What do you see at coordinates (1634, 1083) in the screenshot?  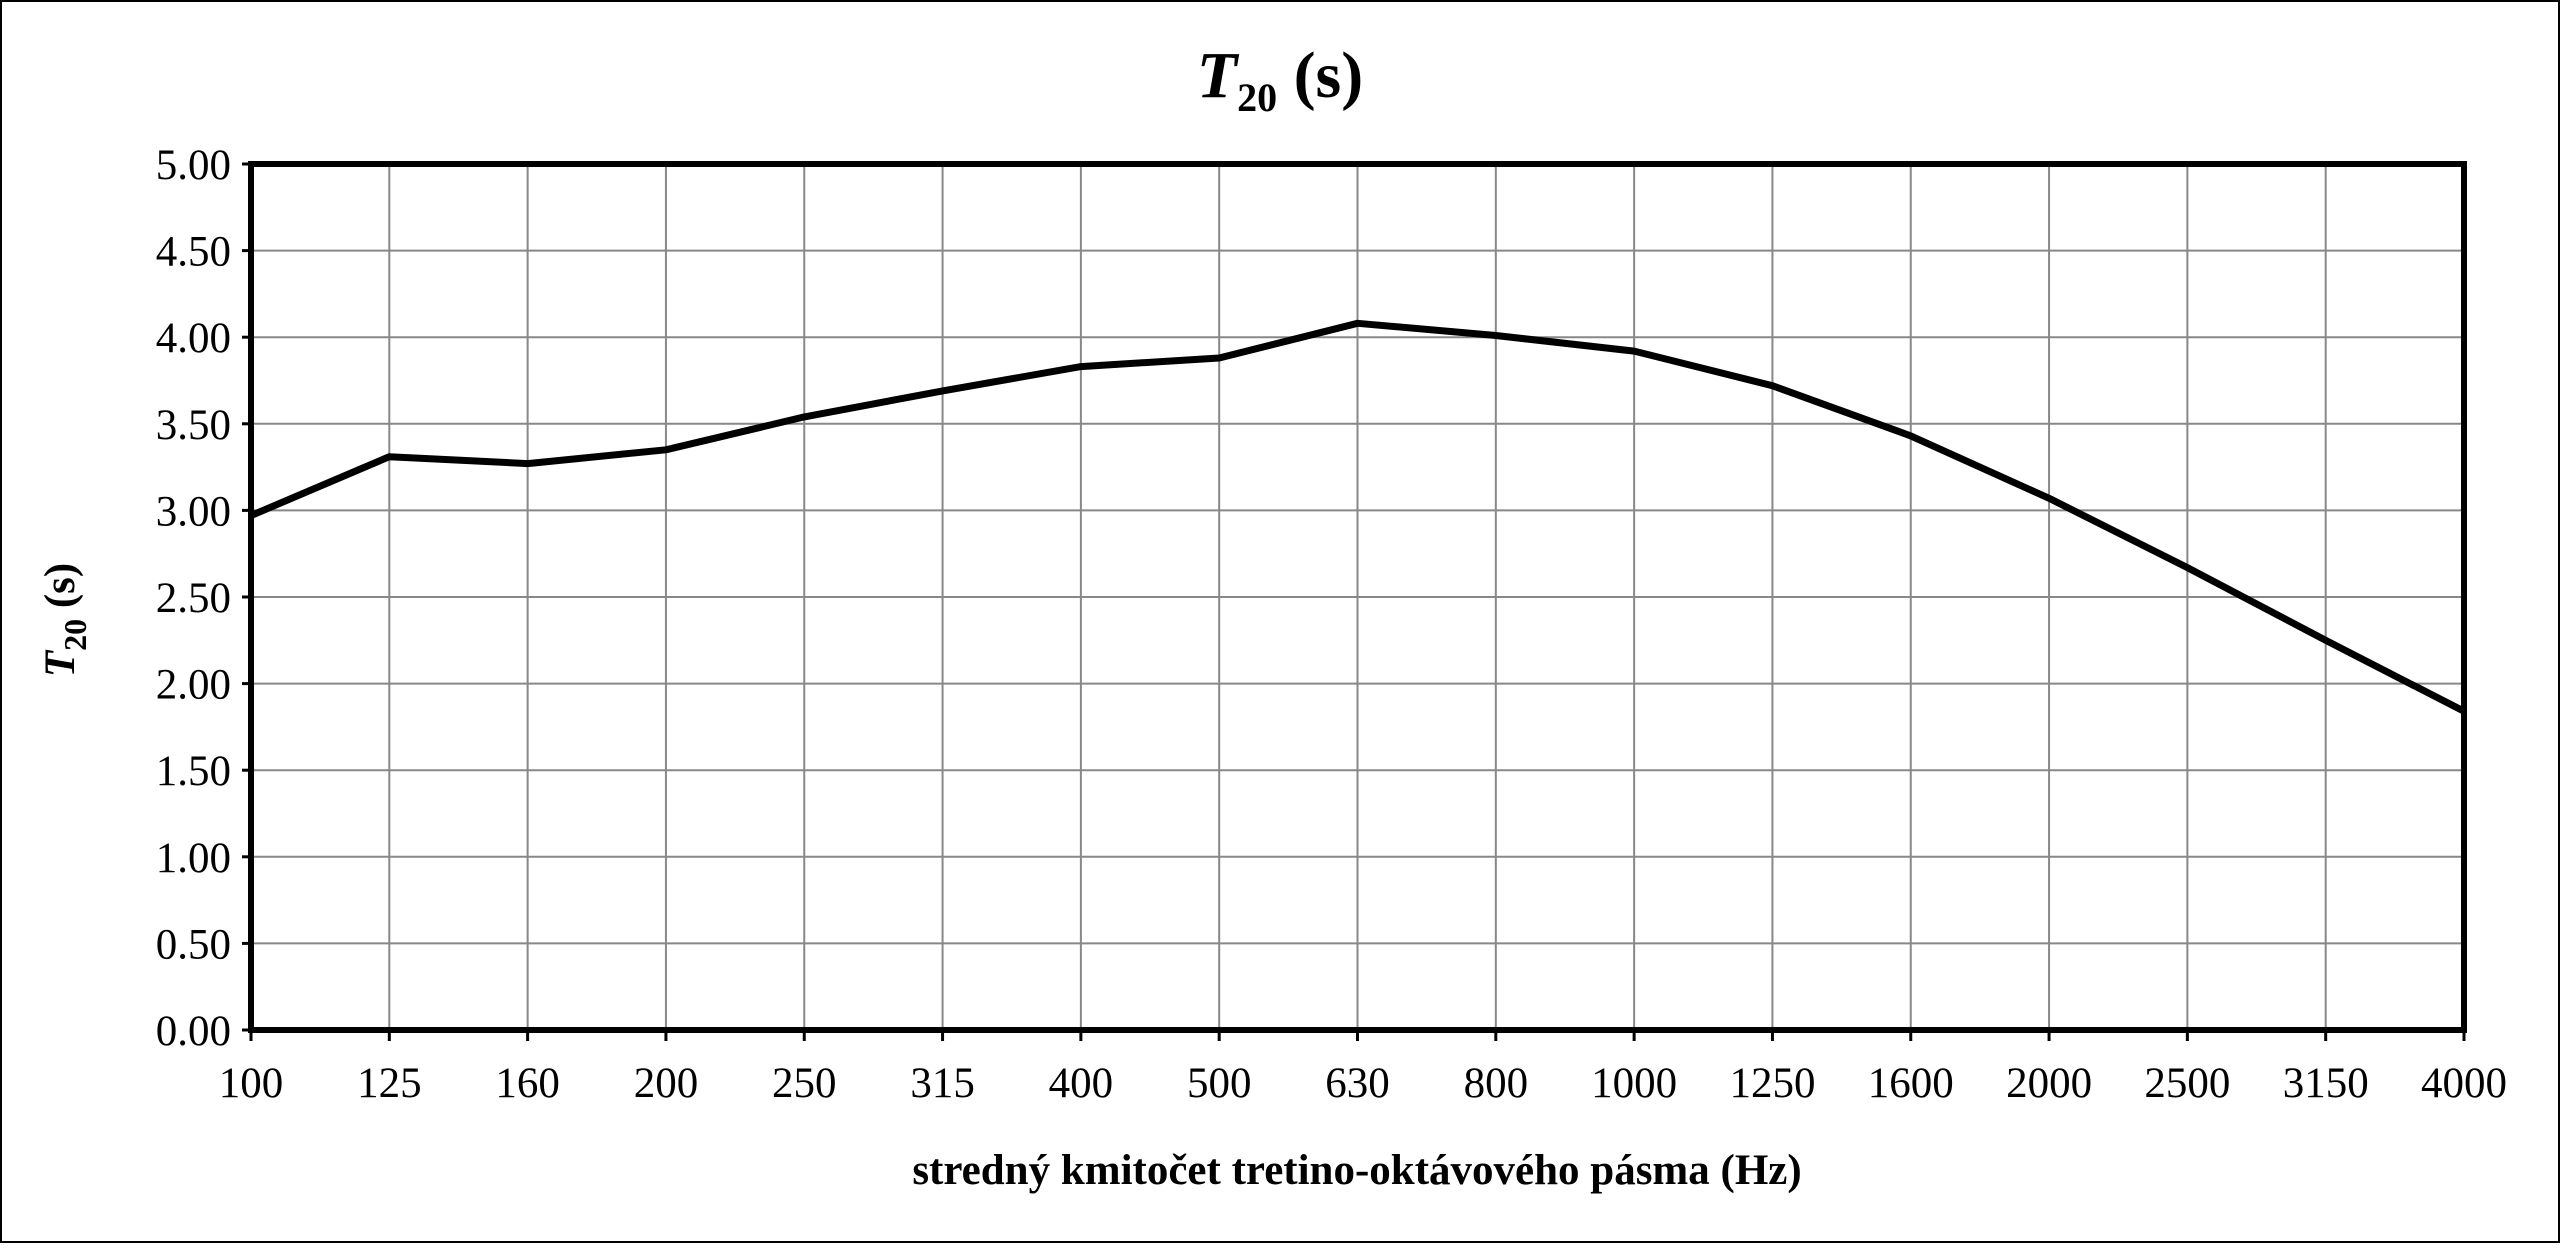 I see `x-tick-label: 1000` at bounding box center [1634, 1083].